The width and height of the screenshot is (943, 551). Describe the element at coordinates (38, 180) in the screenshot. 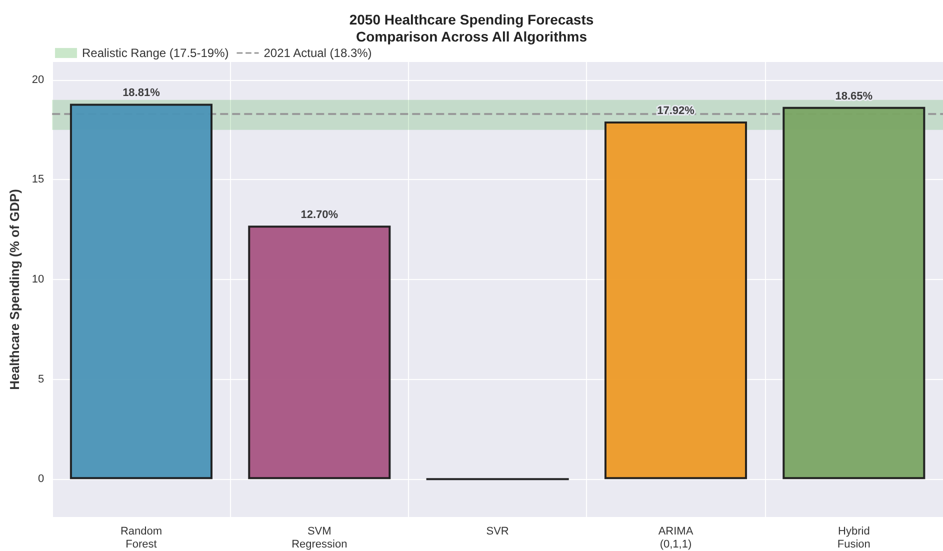

I see `y-tick-label: 15` at that location.